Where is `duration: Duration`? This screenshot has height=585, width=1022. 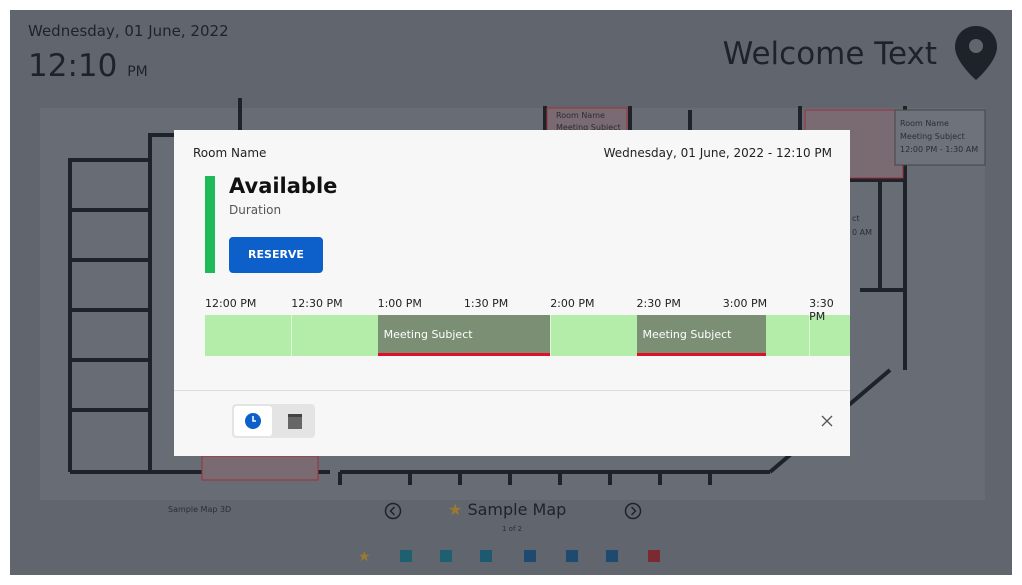
duration: Duration is located at coordinates (255, 210).